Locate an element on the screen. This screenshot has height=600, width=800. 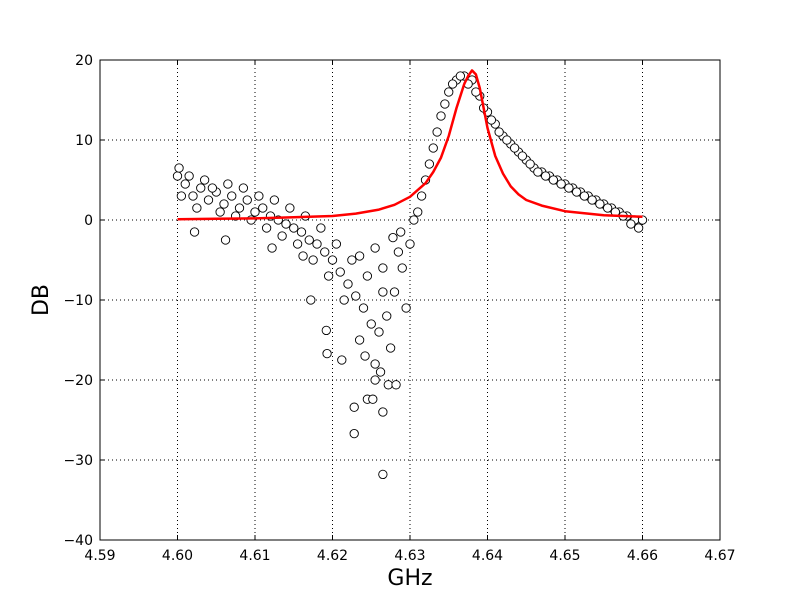
y-tick-label: −30 is located at coordinates (78, 461).